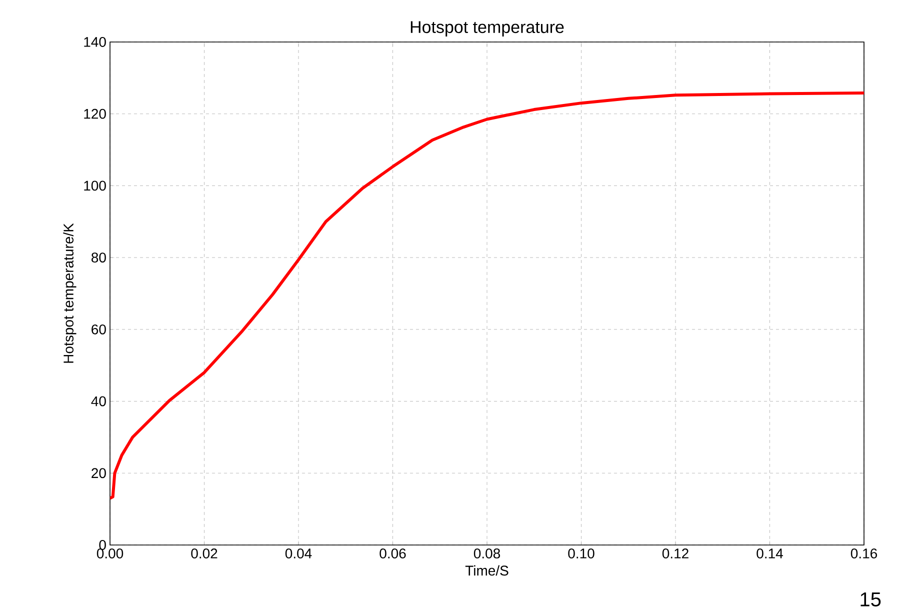 The height and width of the screenshot is (610, 900). What do you see at coordinates (487, 28) in the screenshot?
I see `chart-title: Hotspot temperature` at bounding box center [487, 28].